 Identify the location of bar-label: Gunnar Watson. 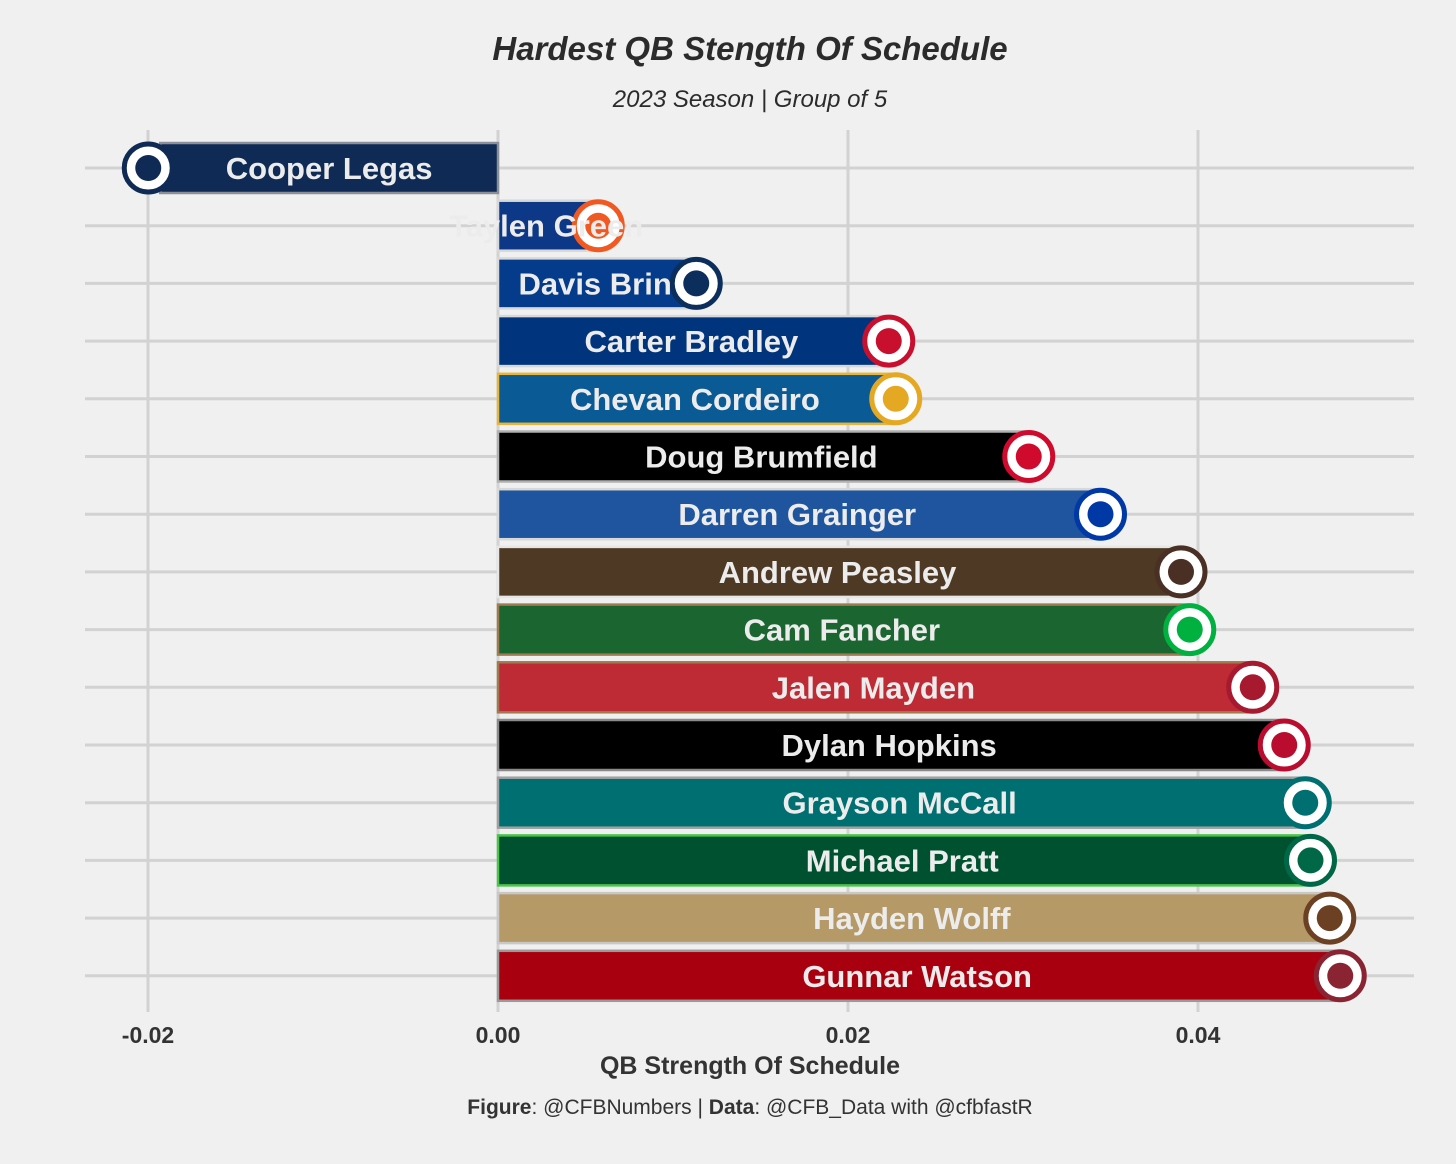
(917, 976).